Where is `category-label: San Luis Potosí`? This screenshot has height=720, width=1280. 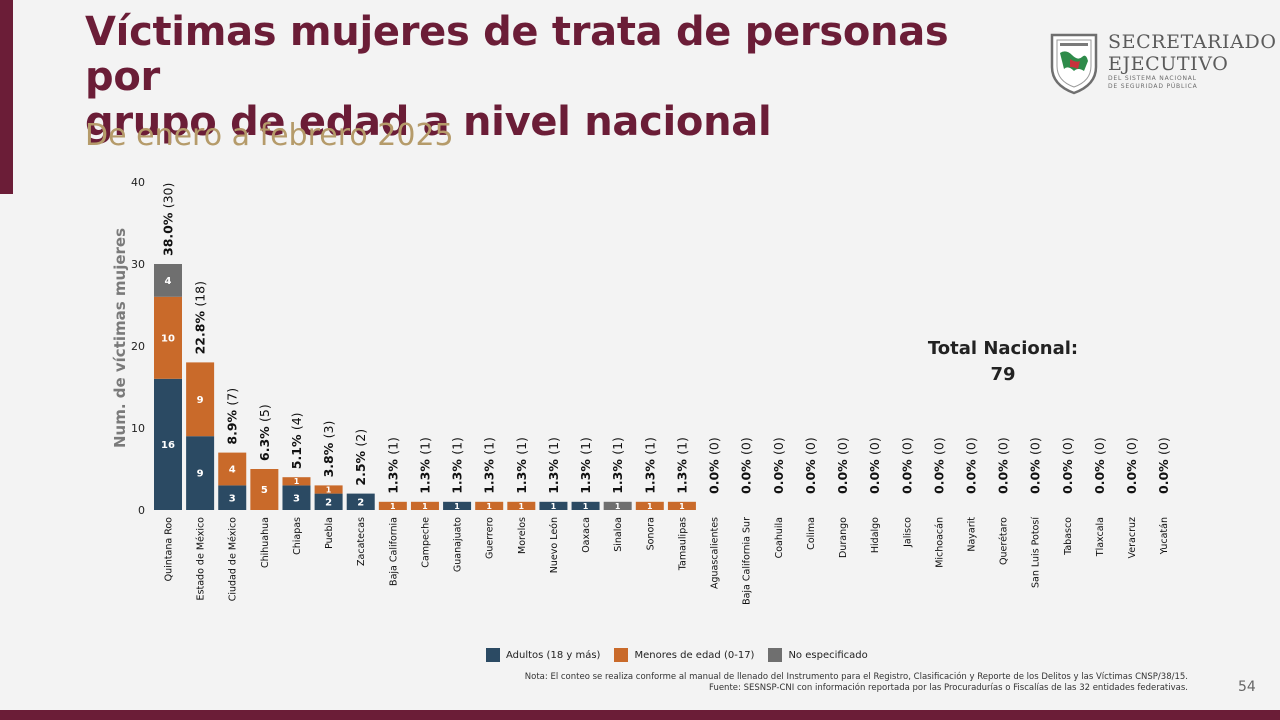 category-label: San Luis Potosí is located at coordinates (1036, 552).